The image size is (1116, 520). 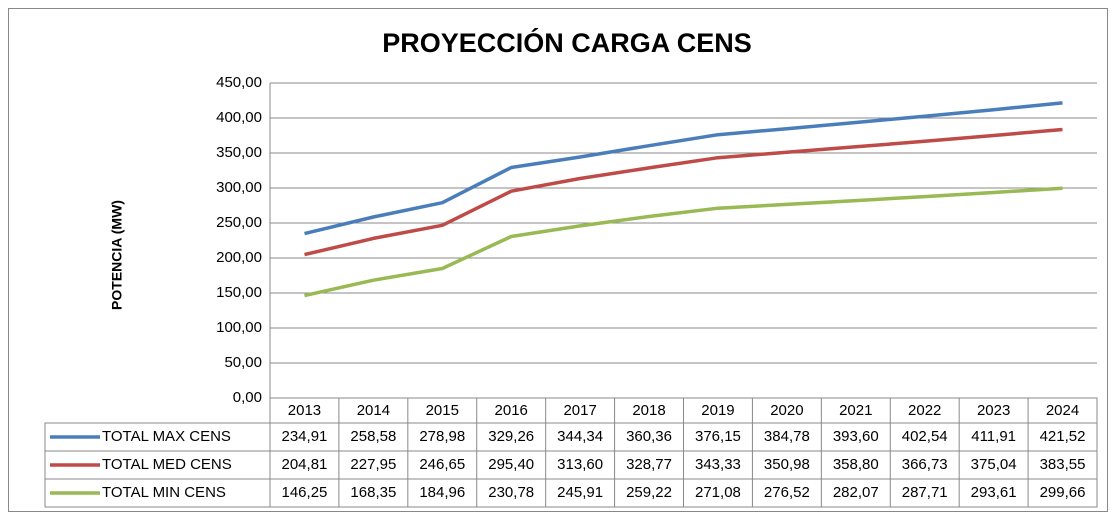 I want to click on table-value: 376,15, so click(x=718, y=436).